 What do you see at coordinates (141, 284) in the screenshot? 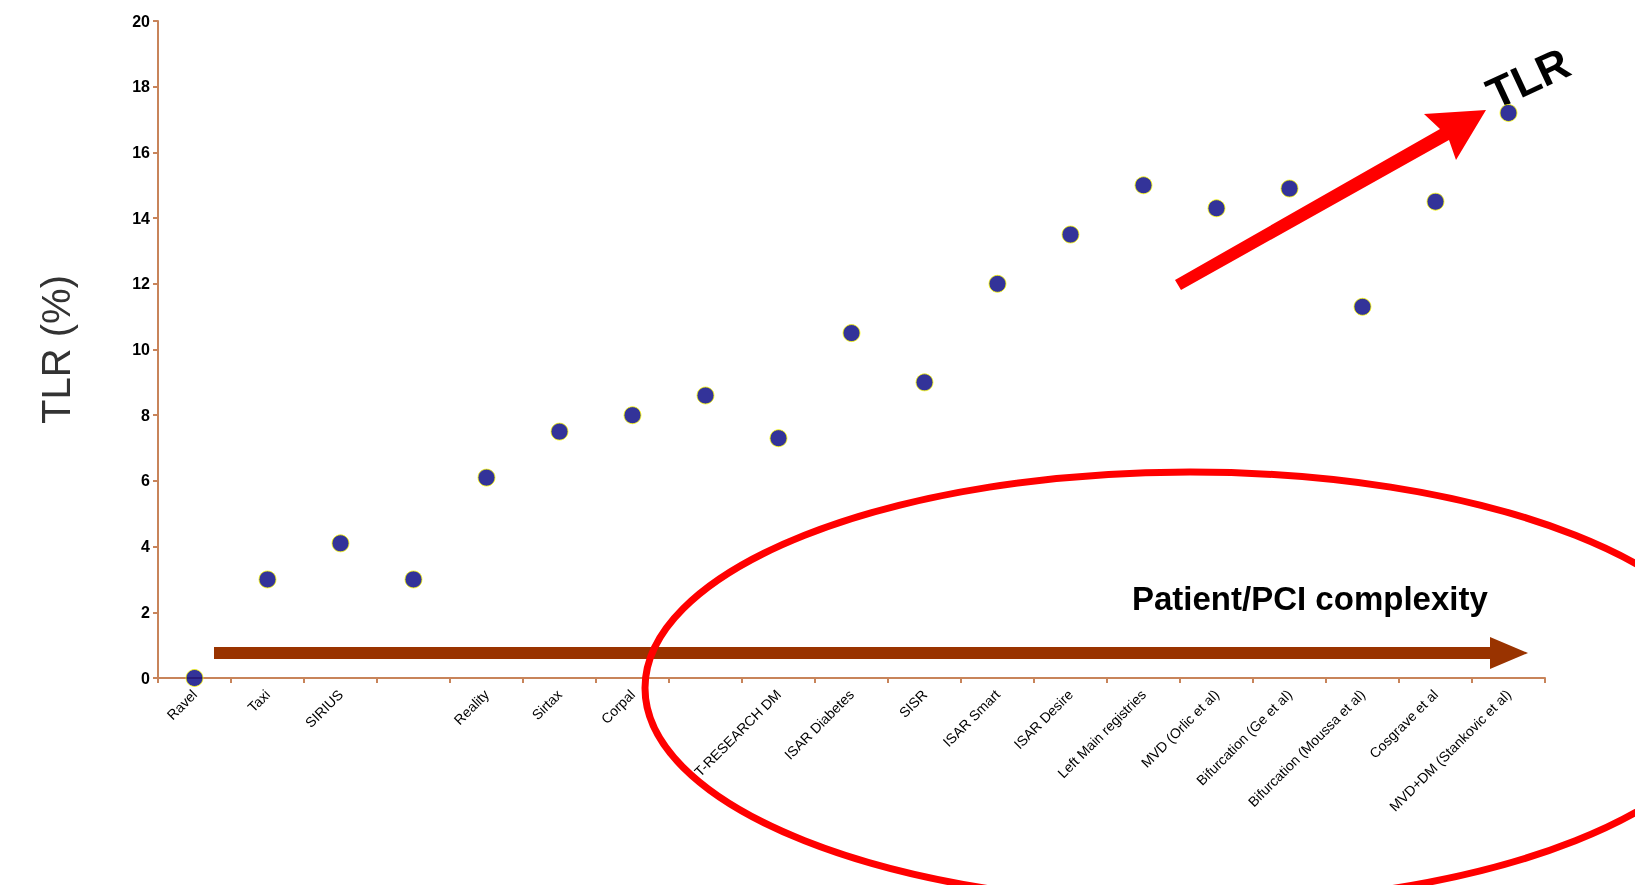
I see `y-tick-label: 12` at bounding box center [141, 284].